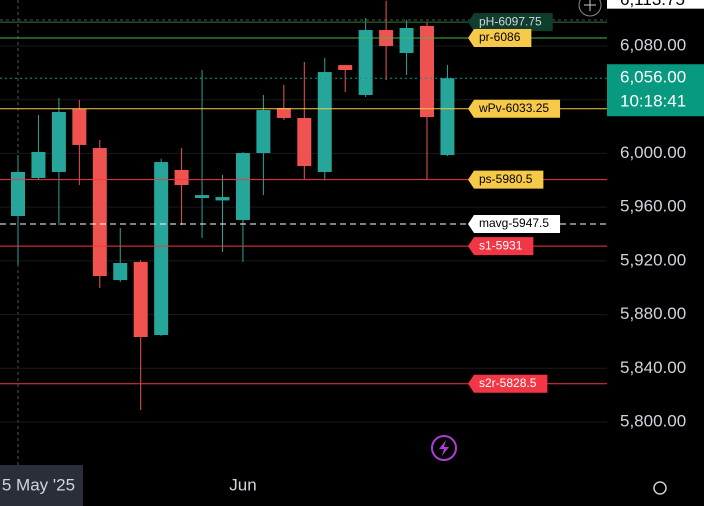  Describe the element at coordinates (653, 44) in the screenshot. I see `y-tick-label: 6,080.00` at that location.